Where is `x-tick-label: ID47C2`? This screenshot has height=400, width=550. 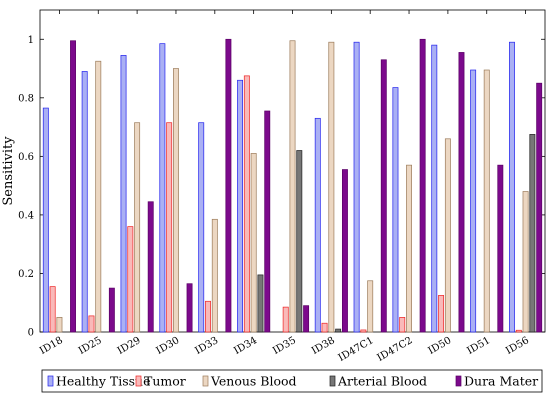
x-tick-label: ID47C2 is located at coordinates (395, 349).